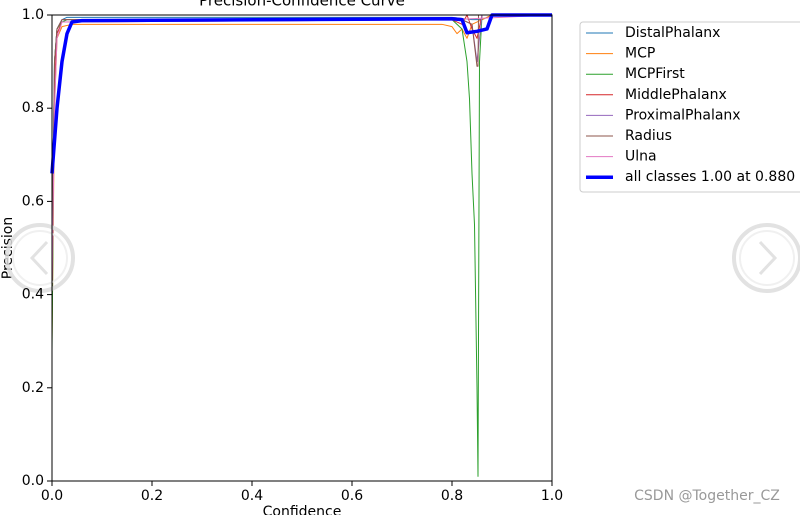 The image size is (800, 515). What do you see at coordinates (552, 496) in the screenshot?
I see `x-tick-label: 1.0` at bounding box center [552, 496].